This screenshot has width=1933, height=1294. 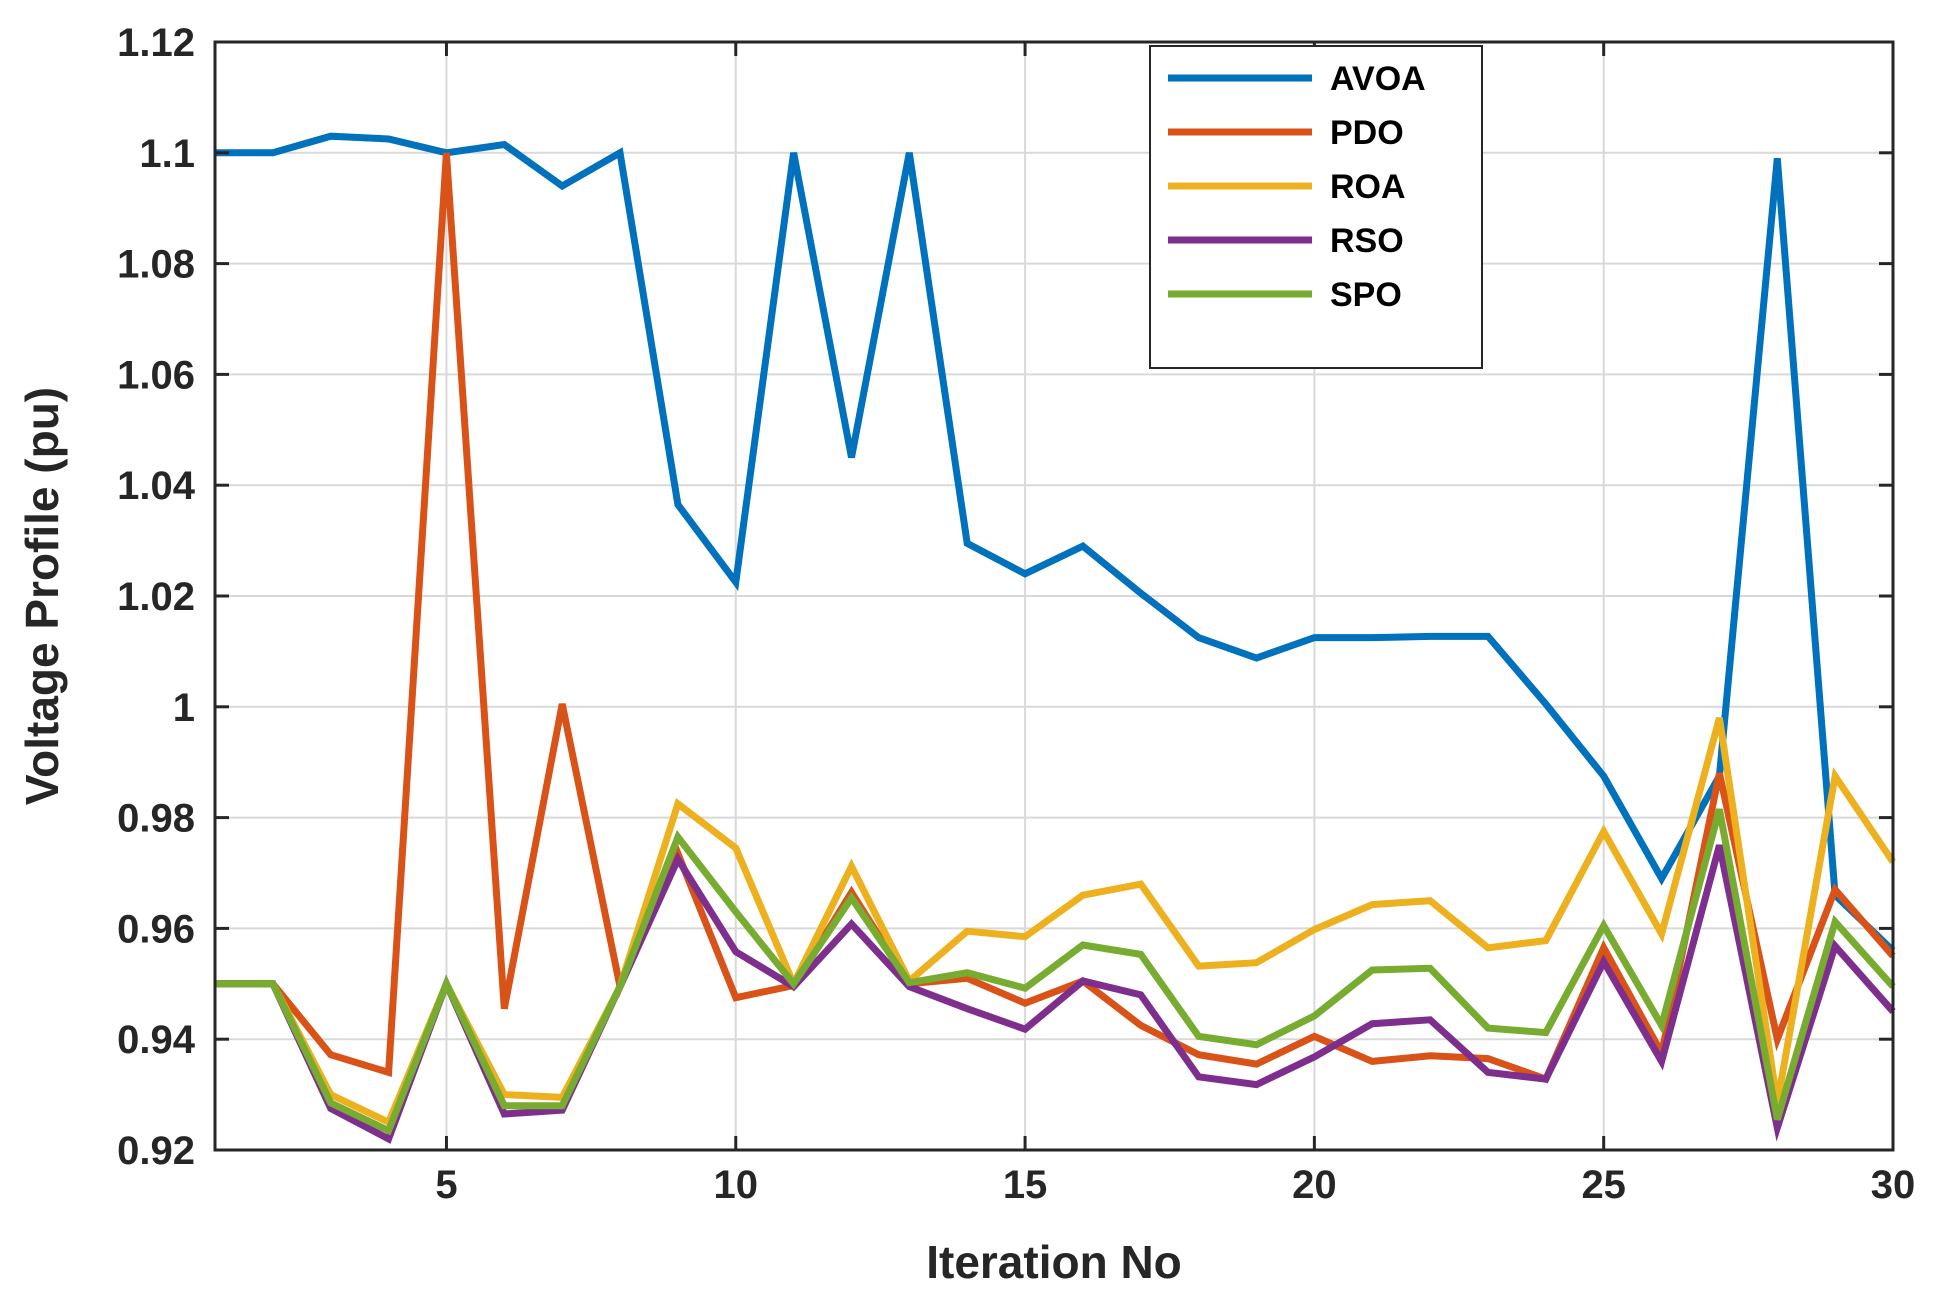 What do you see at coordinates (156, 375) in the screenshot?
I see `y-tick-label: 1.06` at bounding box center [156, 375].